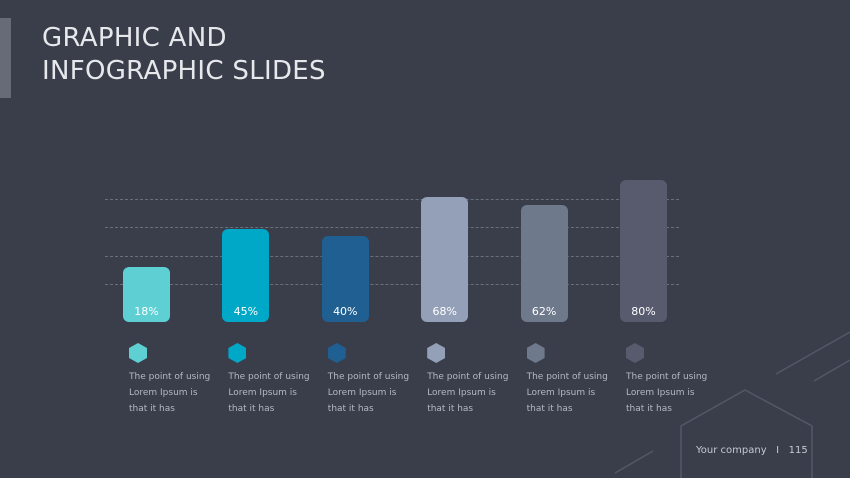 The image size is (850, 478). Describe the element at coordinates (5, 58) in the screenshot. I see `title-accent-bar` at that location.